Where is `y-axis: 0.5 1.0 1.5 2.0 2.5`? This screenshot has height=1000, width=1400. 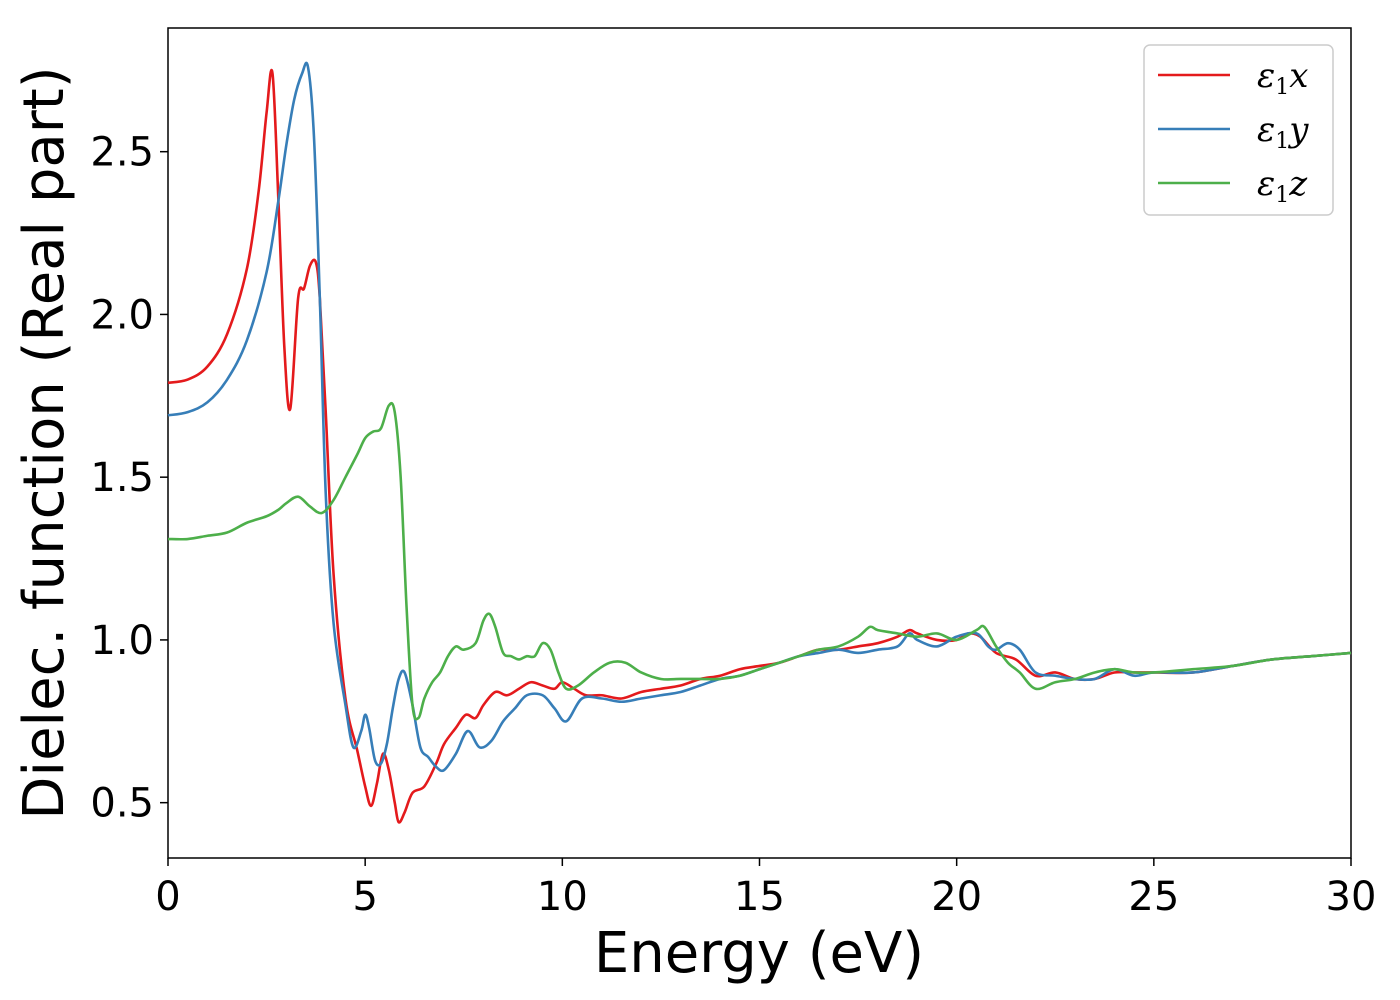 y-axis: 0.5 1.0 1.5 2.0 2.5 is located at coordinates (129, 478).